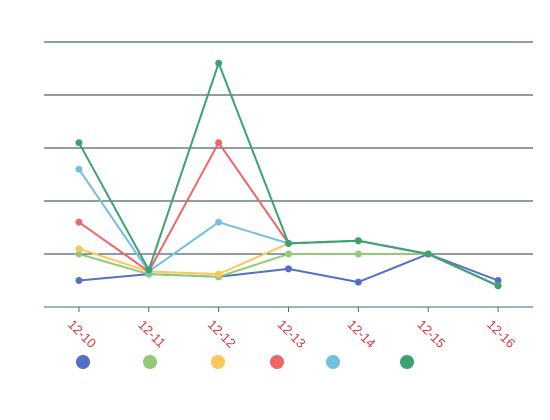 This screenshot has height=420, width=550. What do you see at coordinates (151, 333) in the screenshot?
I see `x-tick-label: 12-11` at bounding box center [151, 333].